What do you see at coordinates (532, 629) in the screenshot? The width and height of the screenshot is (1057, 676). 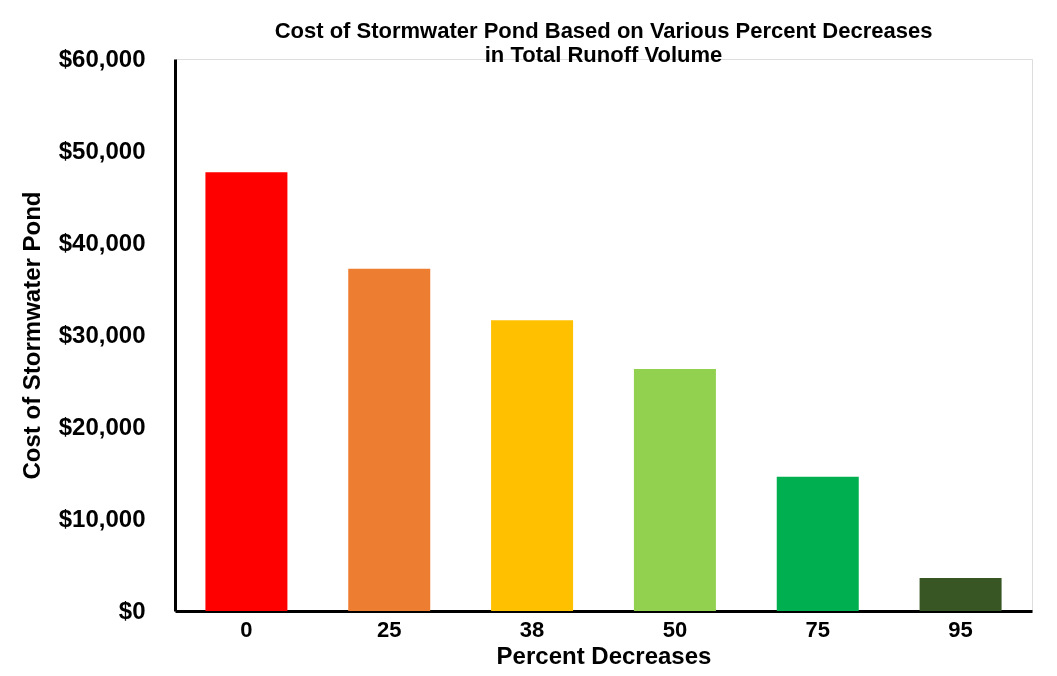 I see `x-tick-label: 38` at bounding box center [532, 629].